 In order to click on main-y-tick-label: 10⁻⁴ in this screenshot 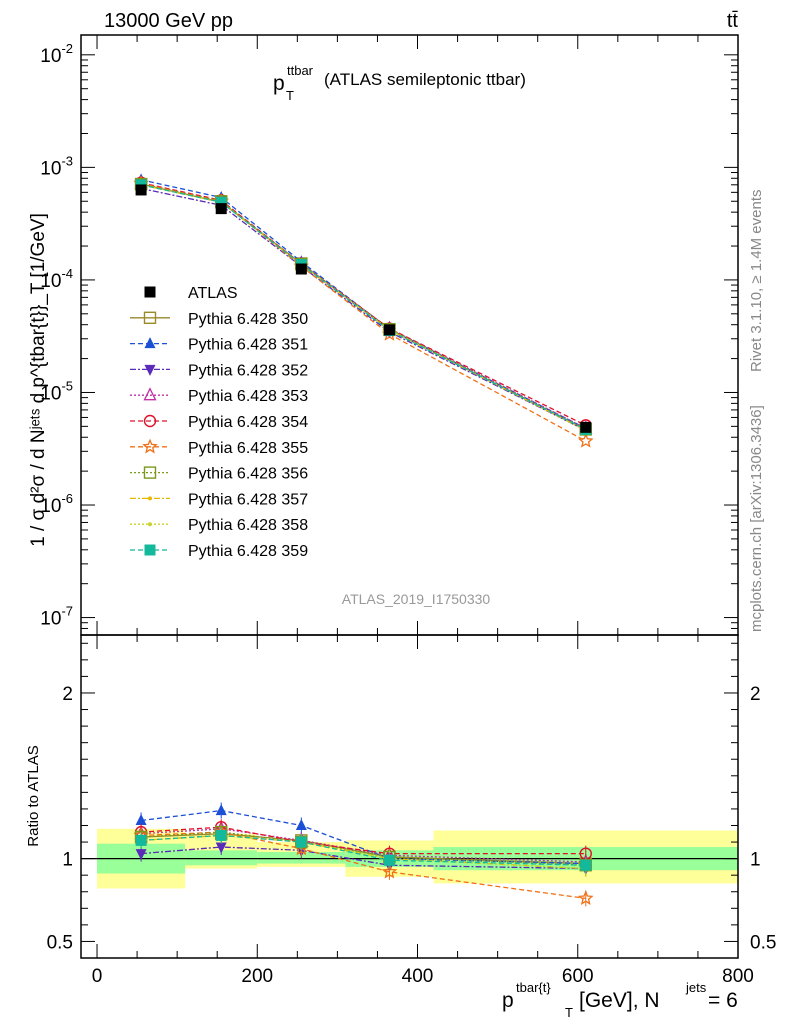, I will do `click(56, 279)`.